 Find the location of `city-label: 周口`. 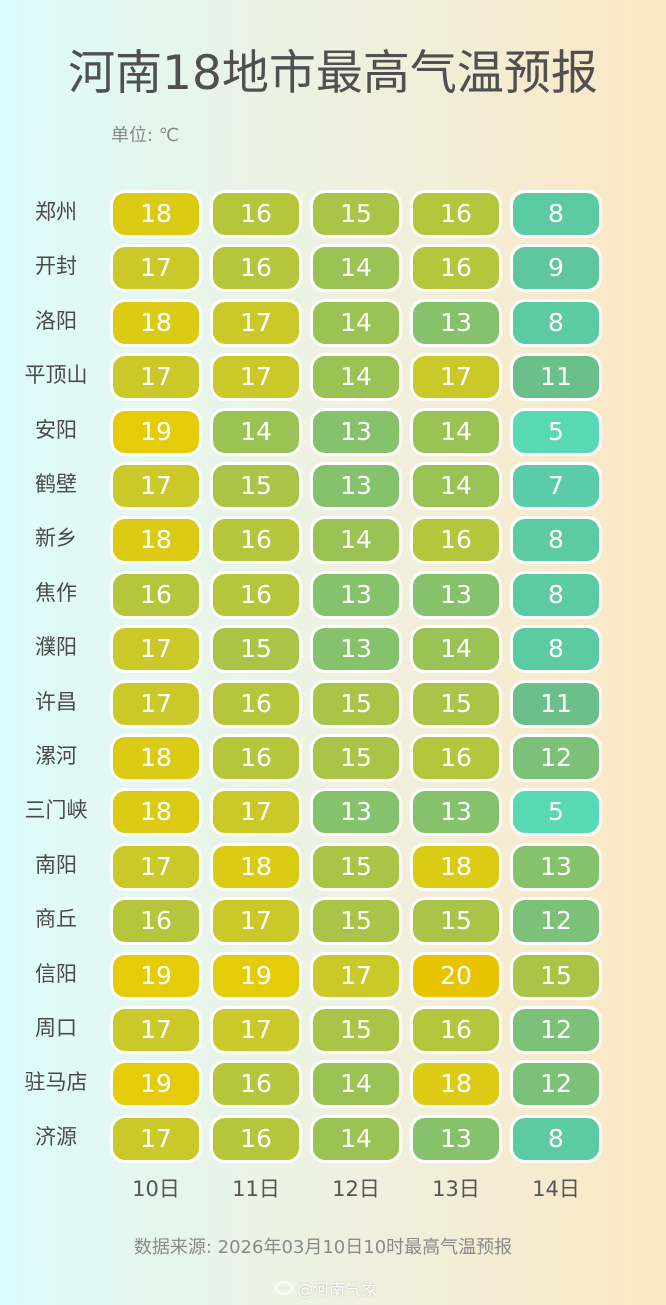

city-label: 周口 is located at coordinates (56, 1028).